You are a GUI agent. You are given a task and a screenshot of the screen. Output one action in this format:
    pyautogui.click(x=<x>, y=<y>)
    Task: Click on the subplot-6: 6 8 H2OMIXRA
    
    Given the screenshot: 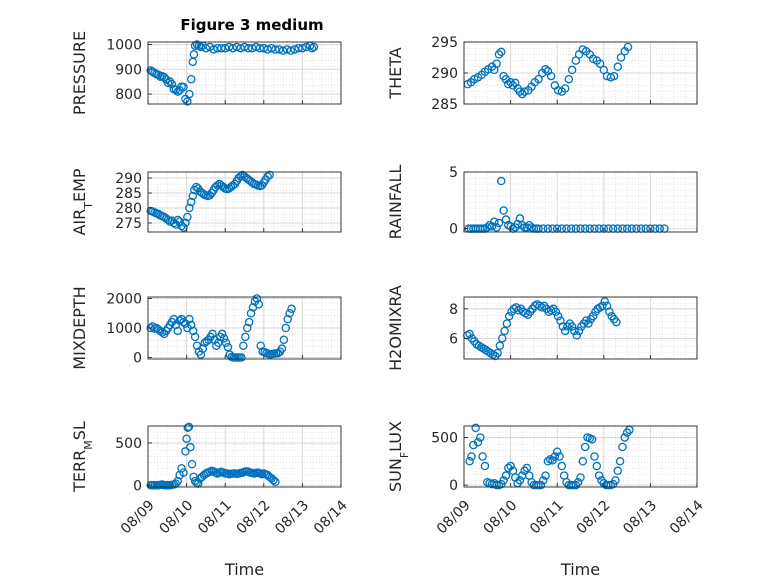 What is the action you would take?
    pyautogui.click(x=542, y=328)
    